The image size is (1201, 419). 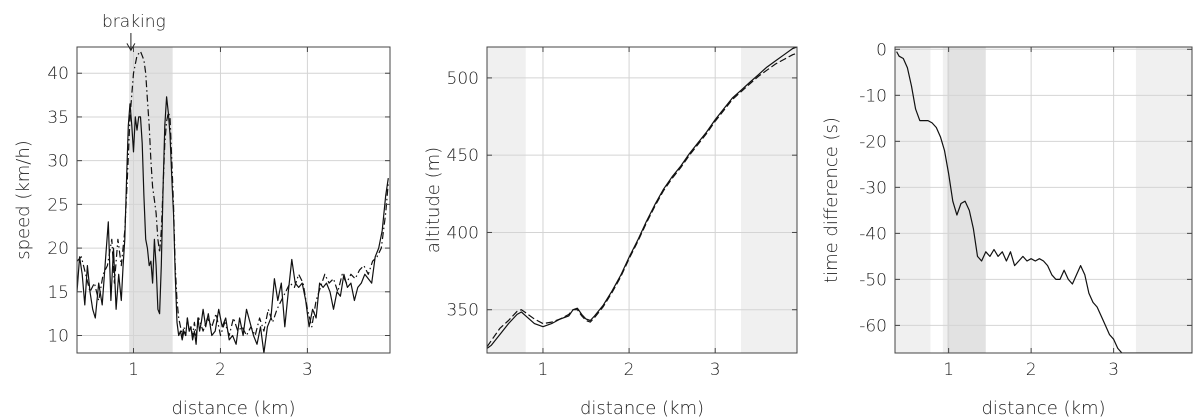 I want to click on annotation-label: braking, so click(x=134, y=22).